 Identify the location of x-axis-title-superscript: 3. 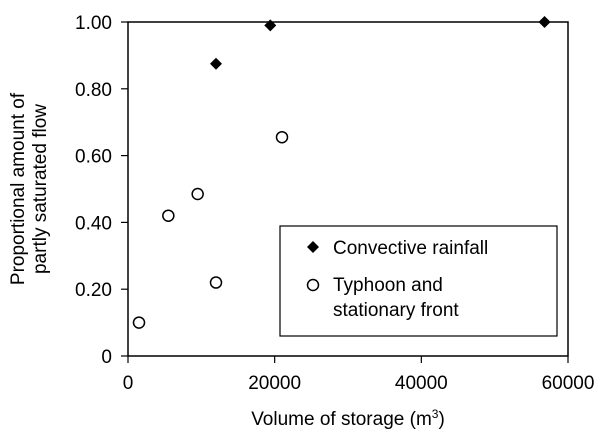
(435, 414).